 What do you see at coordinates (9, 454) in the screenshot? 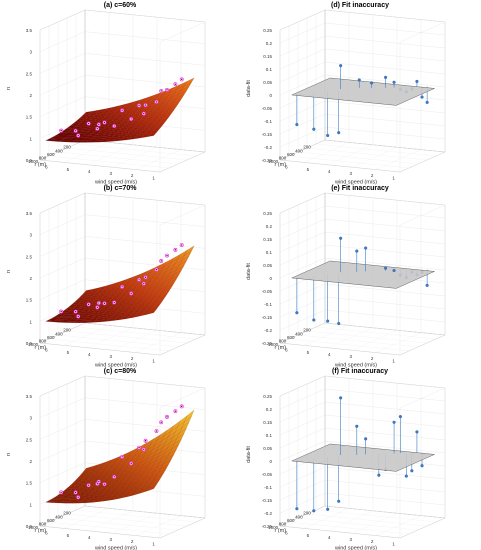
I see `panel-c-zlabel: n` at bounding box center [9, 454].